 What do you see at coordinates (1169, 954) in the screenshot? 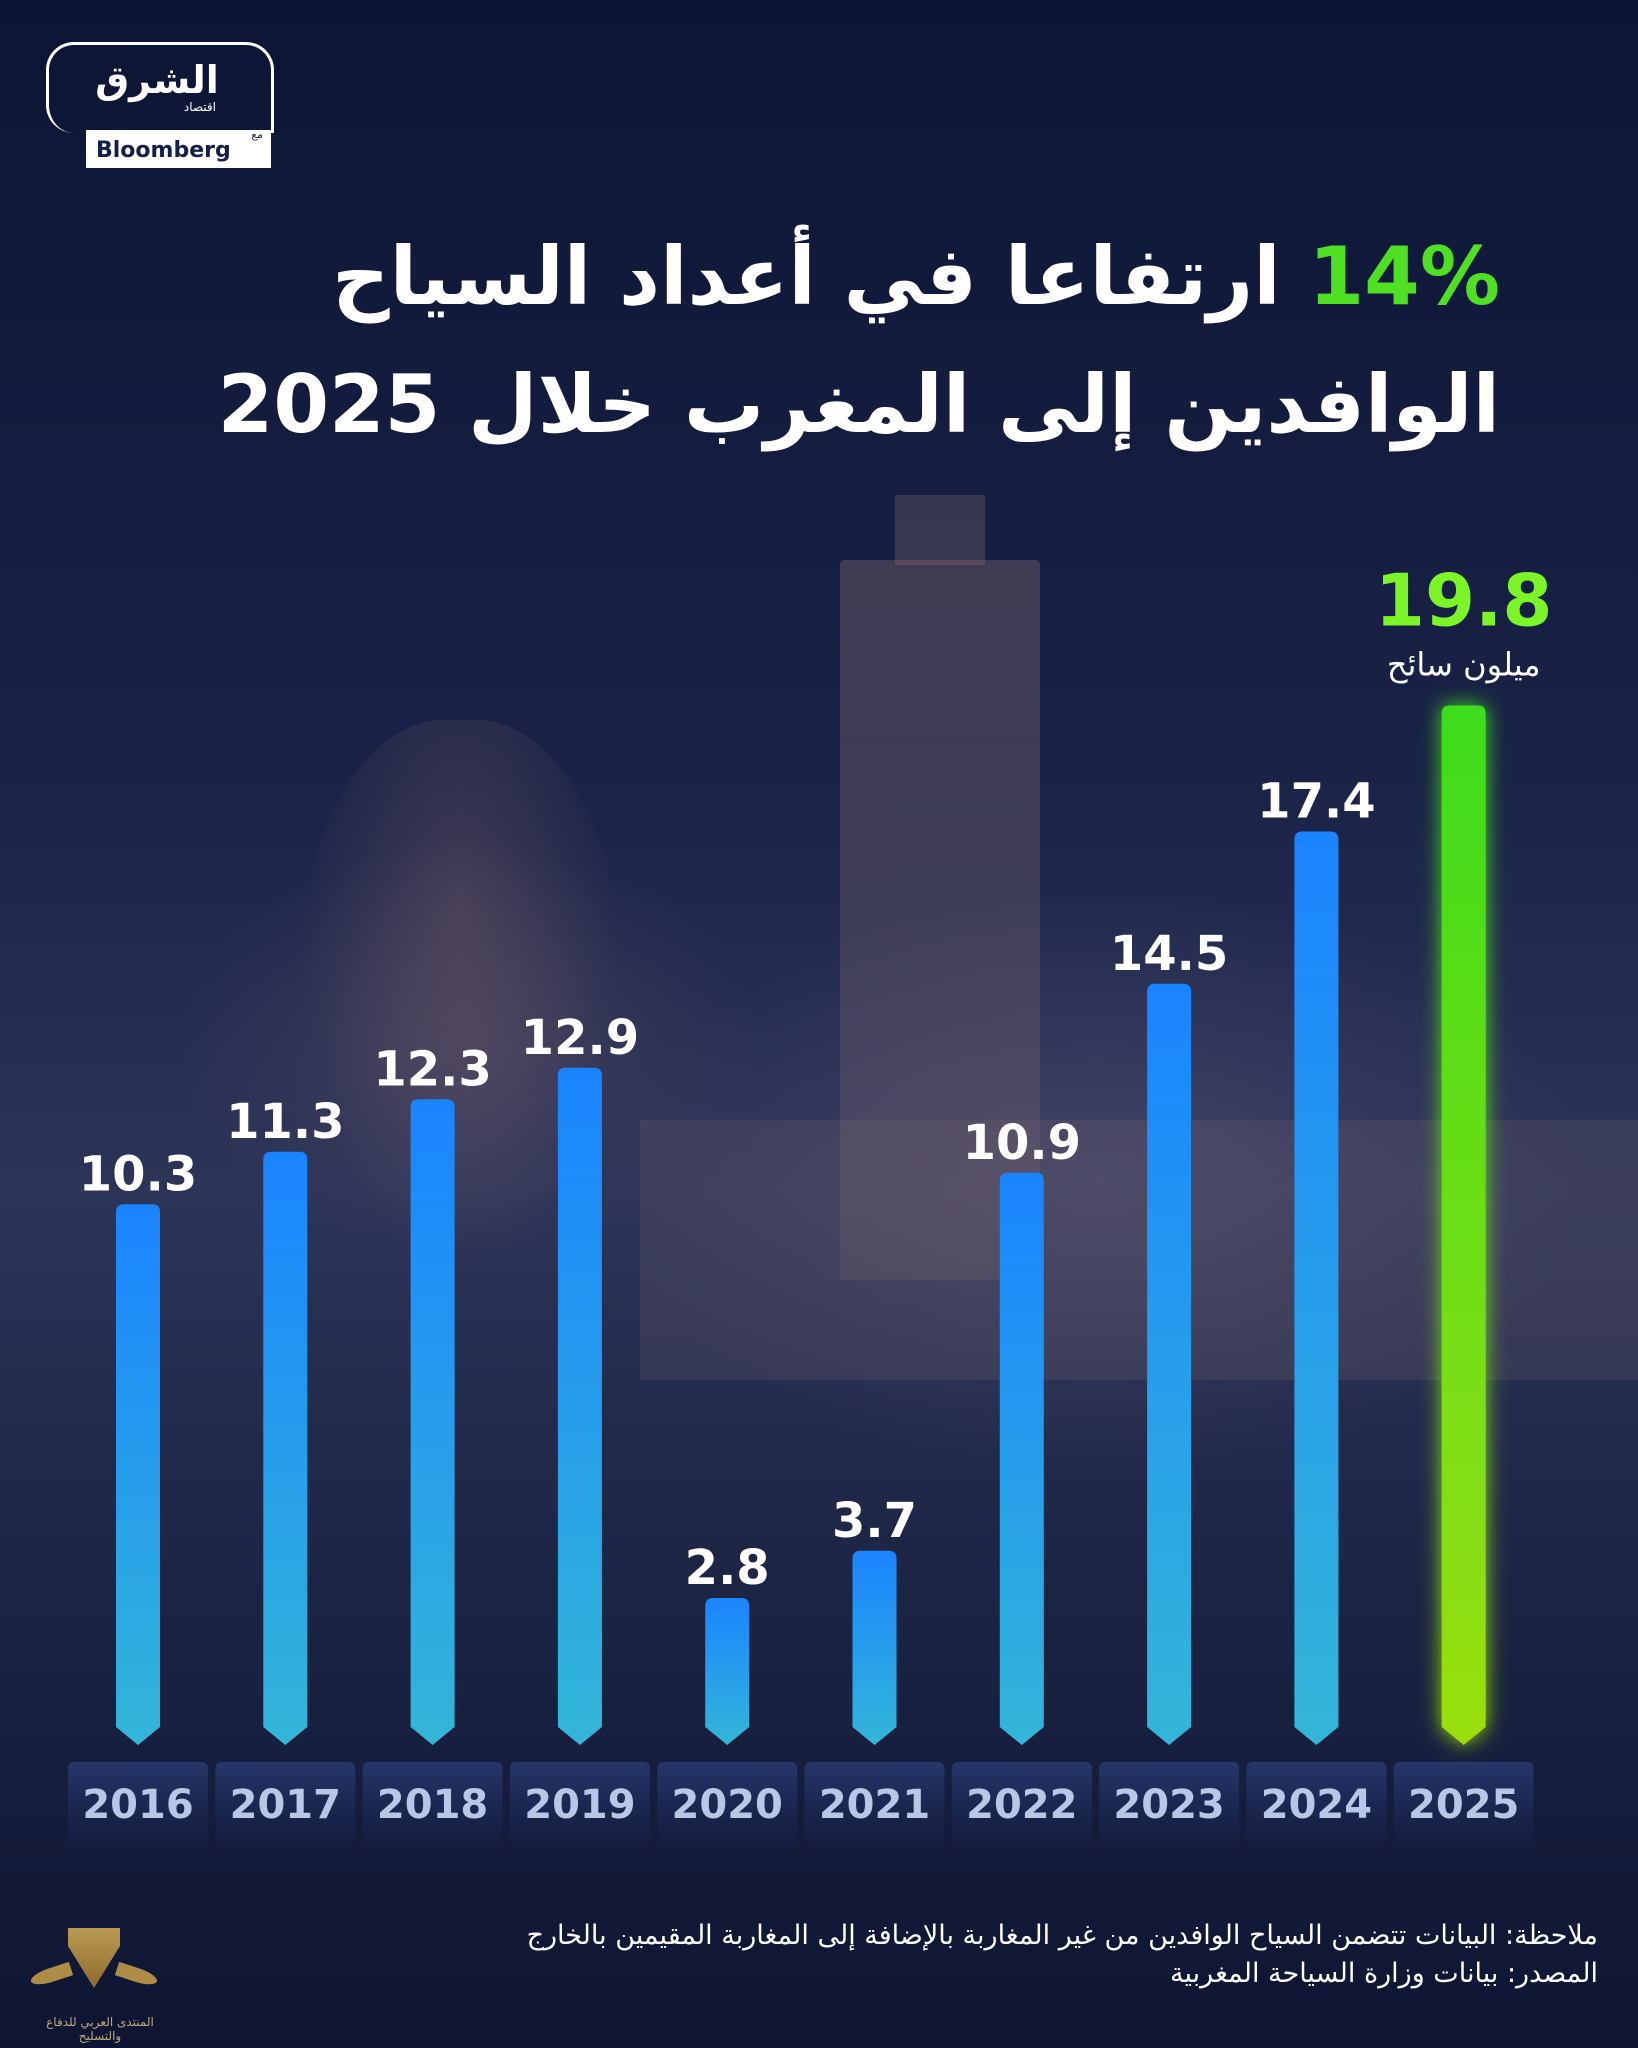
I see `value-label-2023: 14.5` at bounding box center [1169, 954].